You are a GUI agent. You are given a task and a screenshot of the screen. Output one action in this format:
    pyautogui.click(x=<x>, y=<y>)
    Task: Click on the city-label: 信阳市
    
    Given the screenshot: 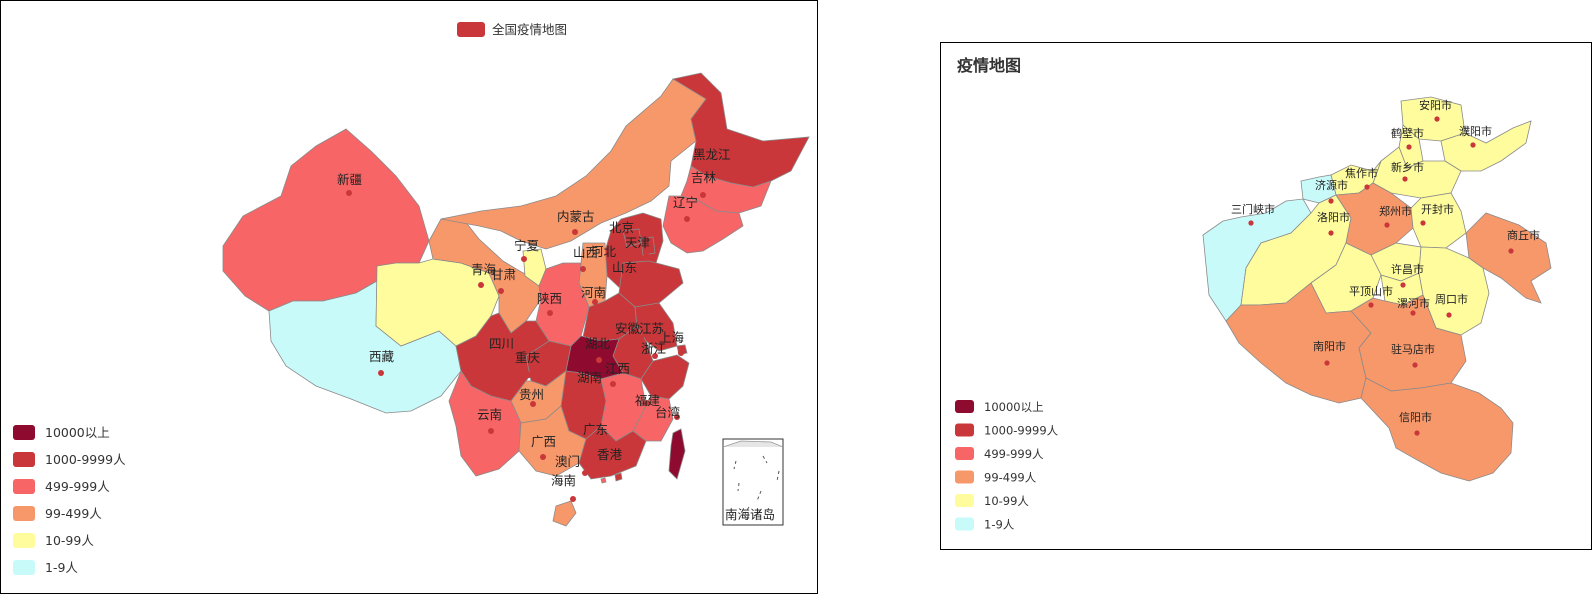 What is the action you would take?
    pyautogui.click(x=1415, y=417)
    